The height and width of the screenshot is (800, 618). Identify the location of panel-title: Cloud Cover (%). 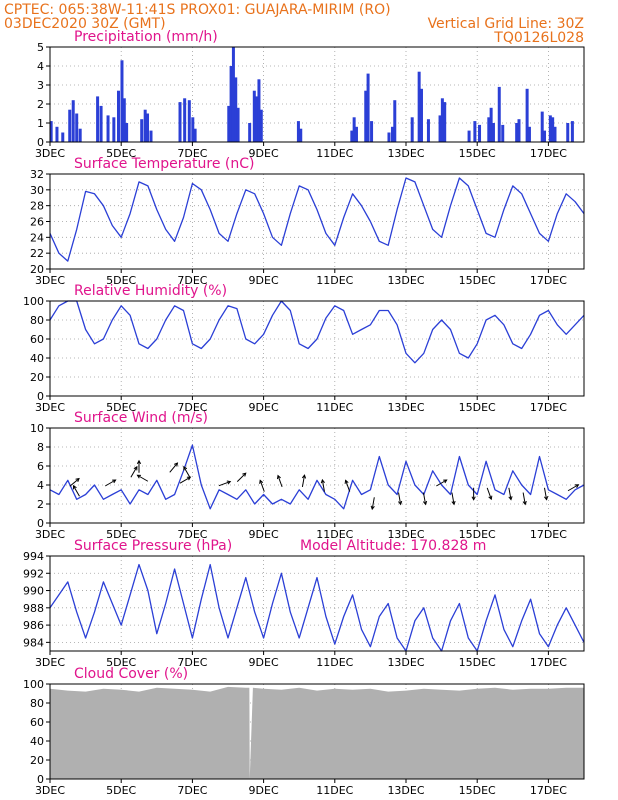
(131, 674).